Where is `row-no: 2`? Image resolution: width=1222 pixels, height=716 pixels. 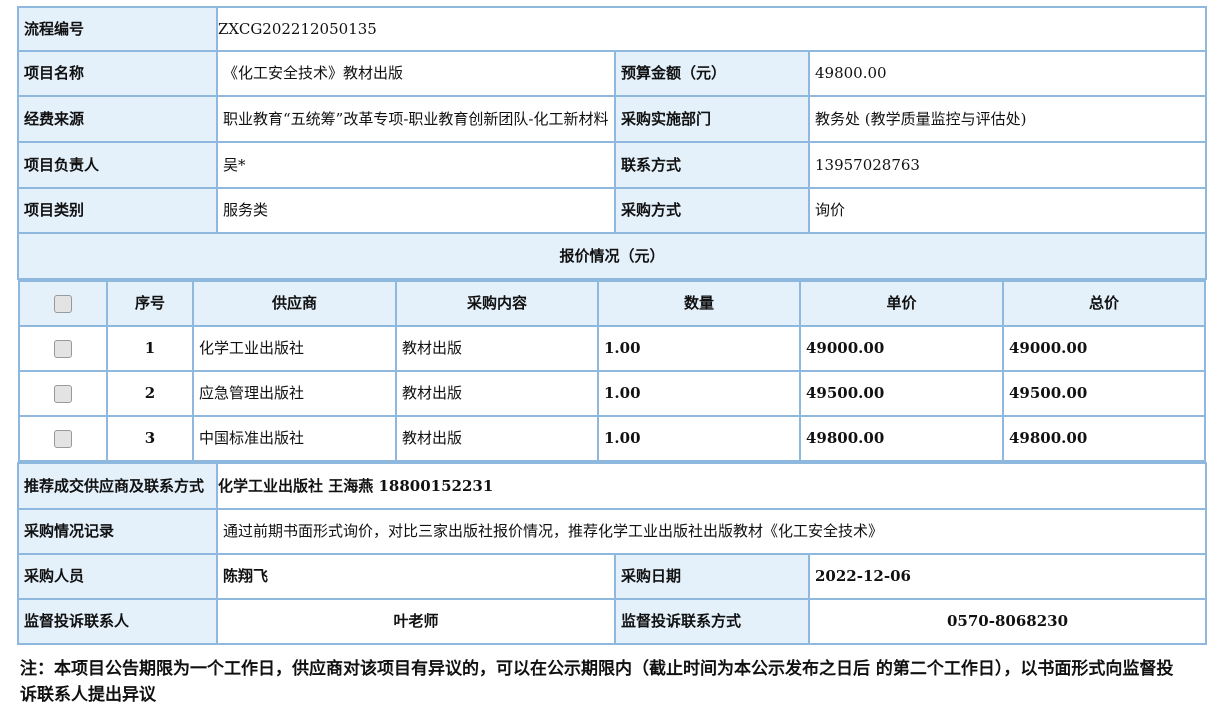
row-no: 2 is located at coordinates (150, 393).